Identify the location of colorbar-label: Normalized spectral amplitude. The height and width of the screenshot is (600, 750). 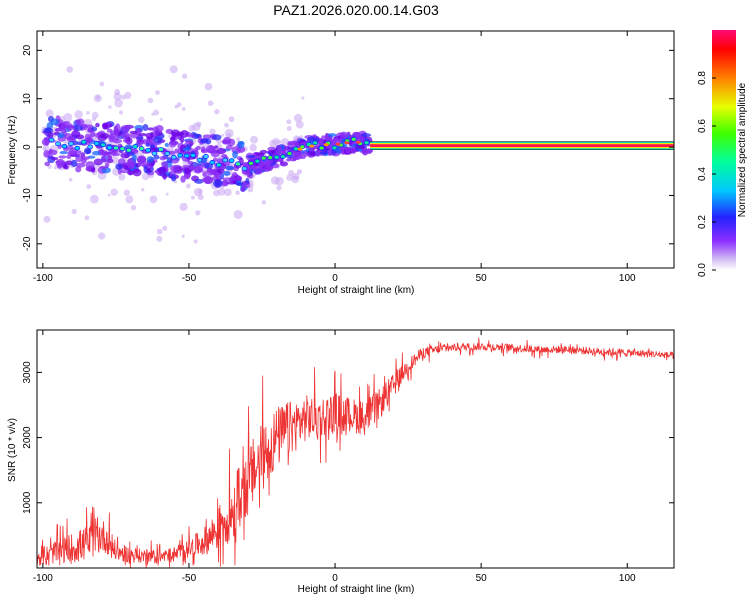
(742, 149).